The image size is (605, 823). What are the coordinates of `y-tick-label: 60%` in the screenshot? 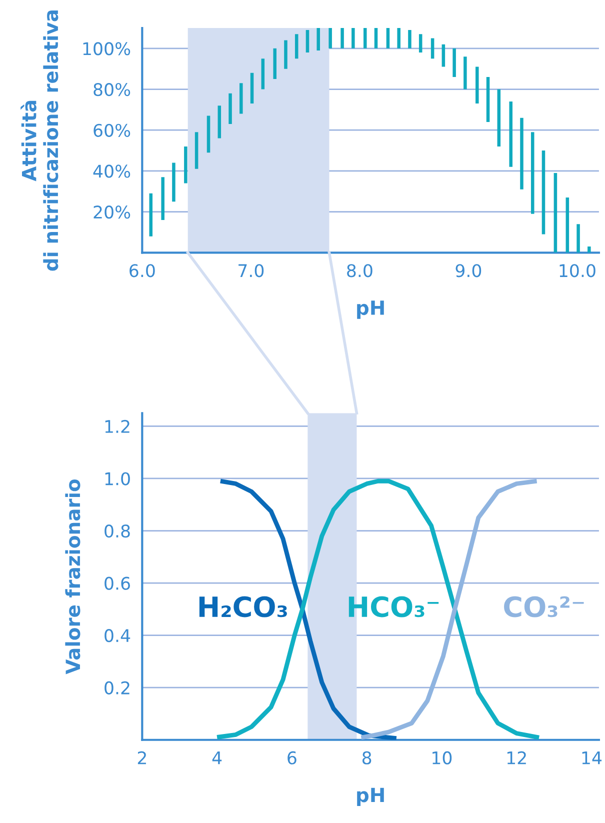 It's located at (112, 130).